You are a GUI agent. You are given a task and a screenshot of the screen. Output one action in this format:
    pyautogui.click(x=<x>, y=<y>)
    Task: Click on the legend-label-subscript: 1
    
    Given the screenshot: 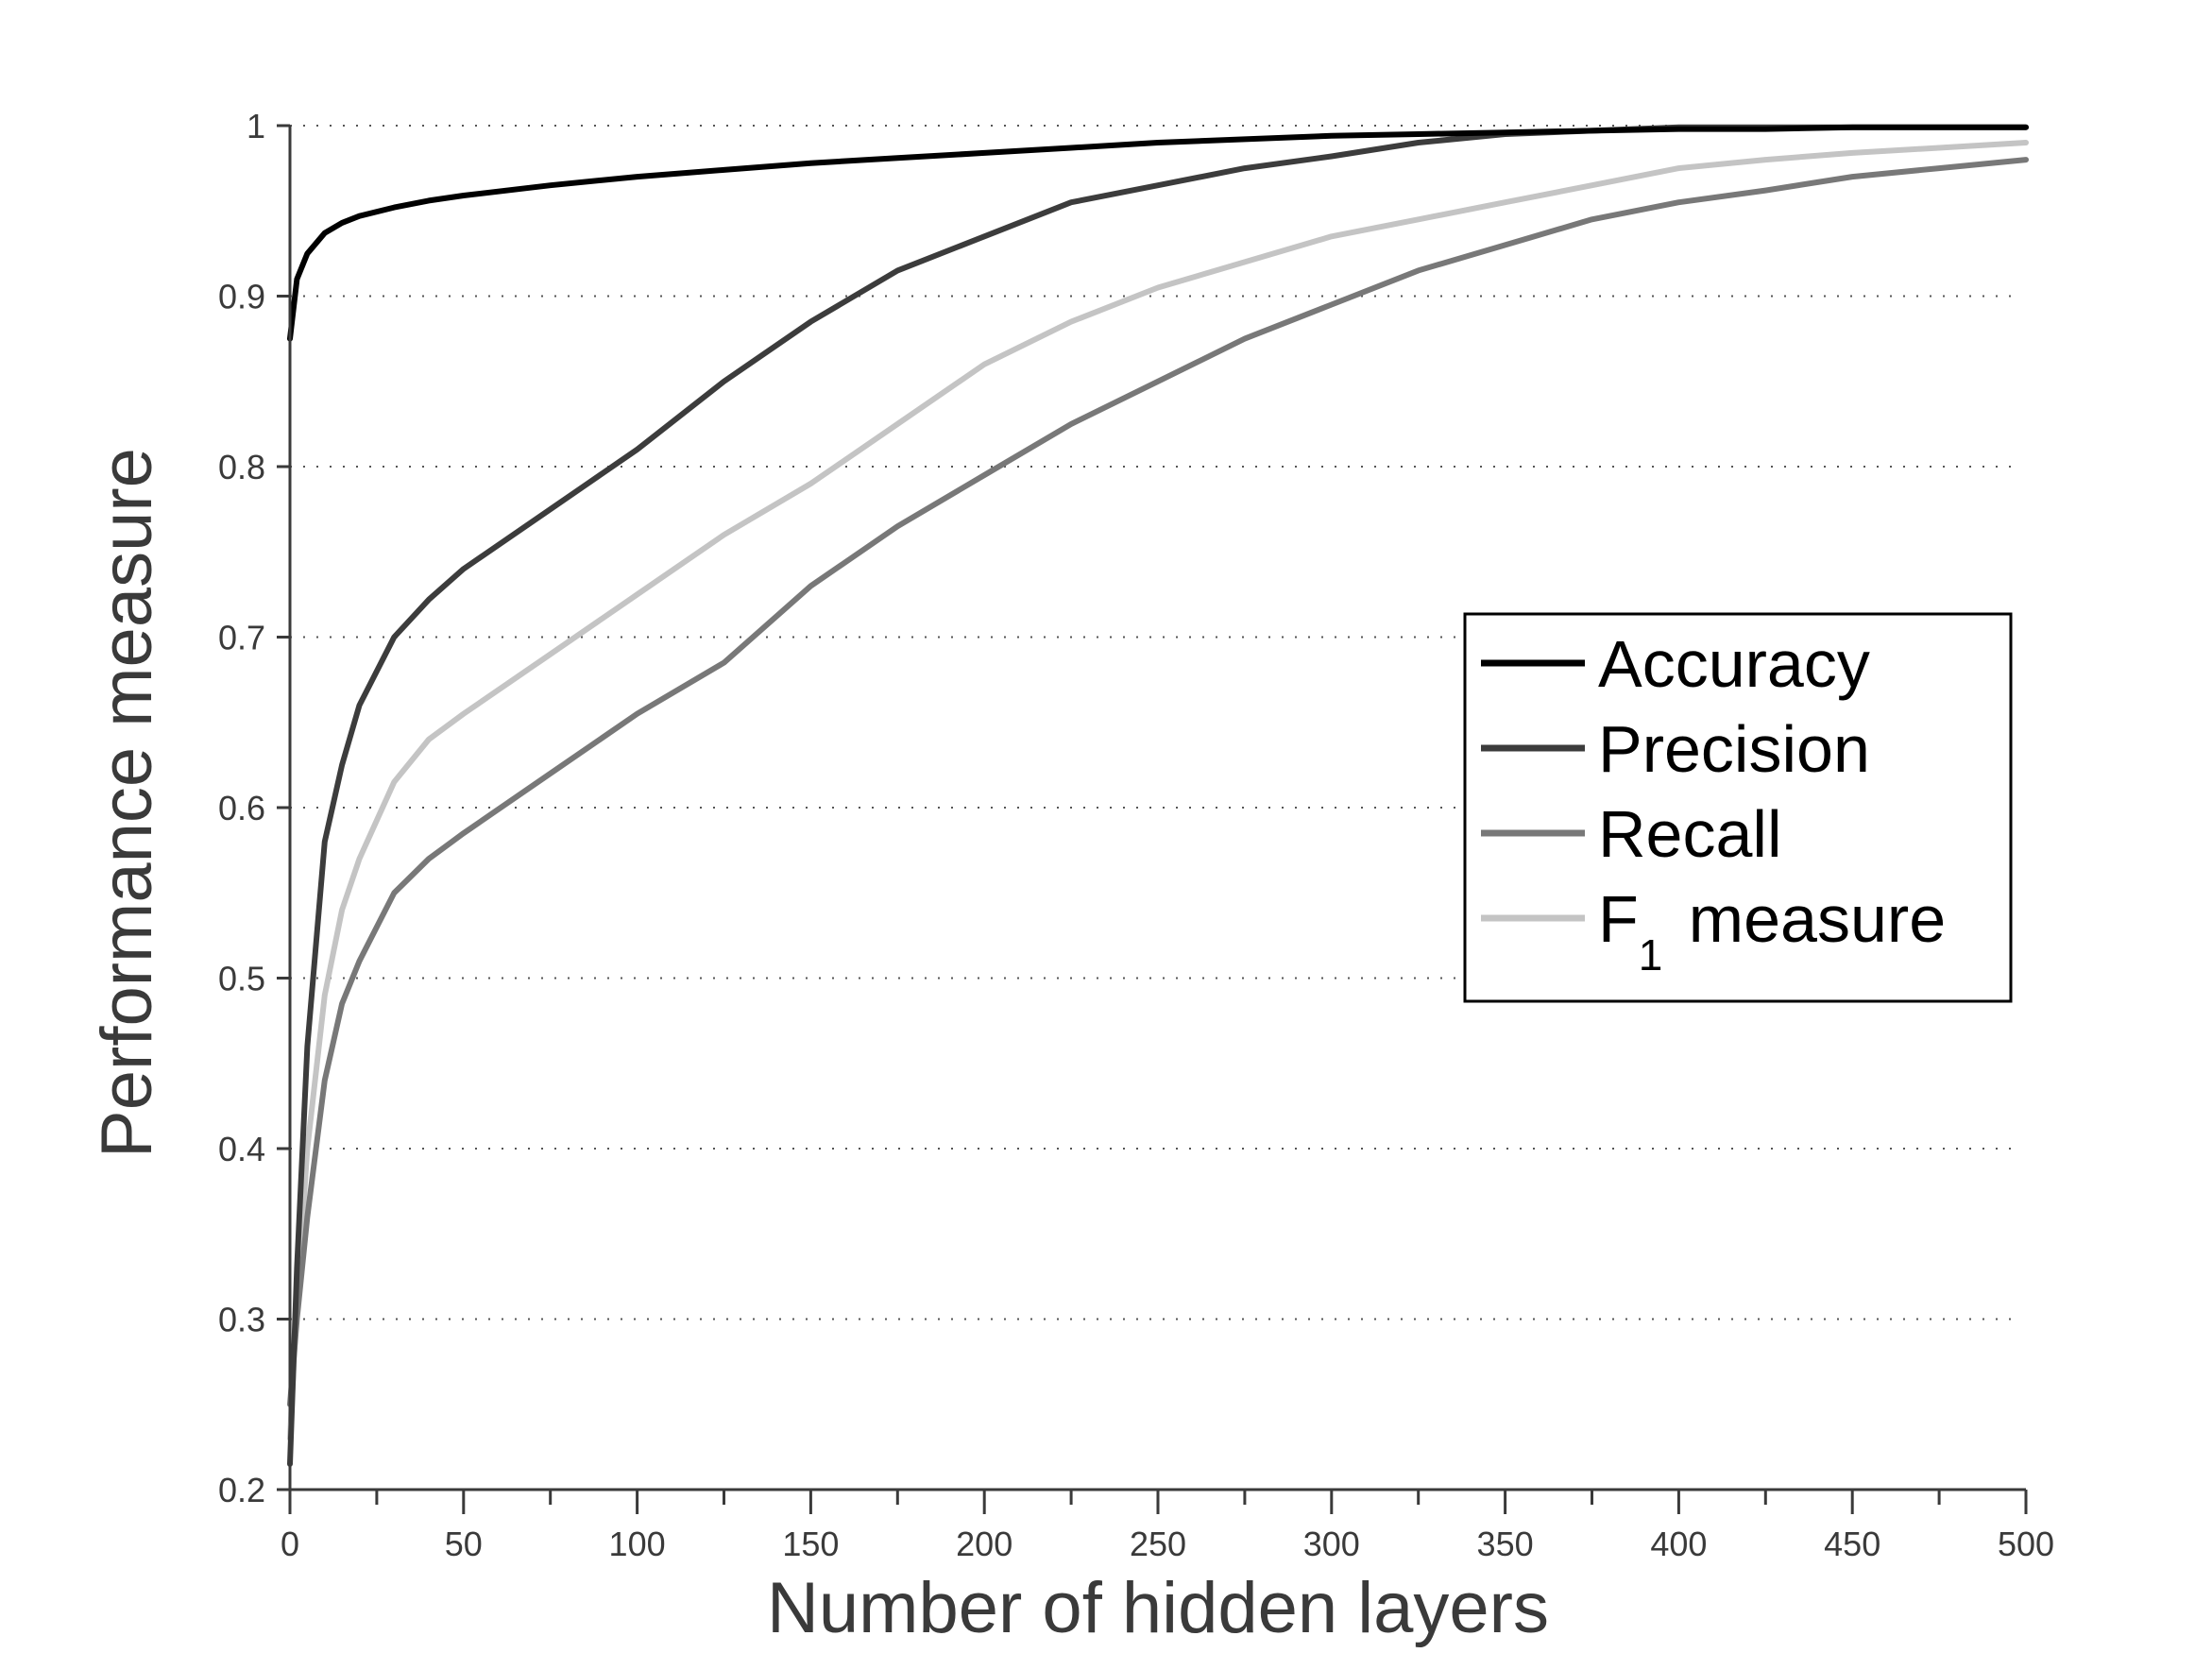 What is the action you would take?
    pyautogui.click(x=1651, y=955)
    